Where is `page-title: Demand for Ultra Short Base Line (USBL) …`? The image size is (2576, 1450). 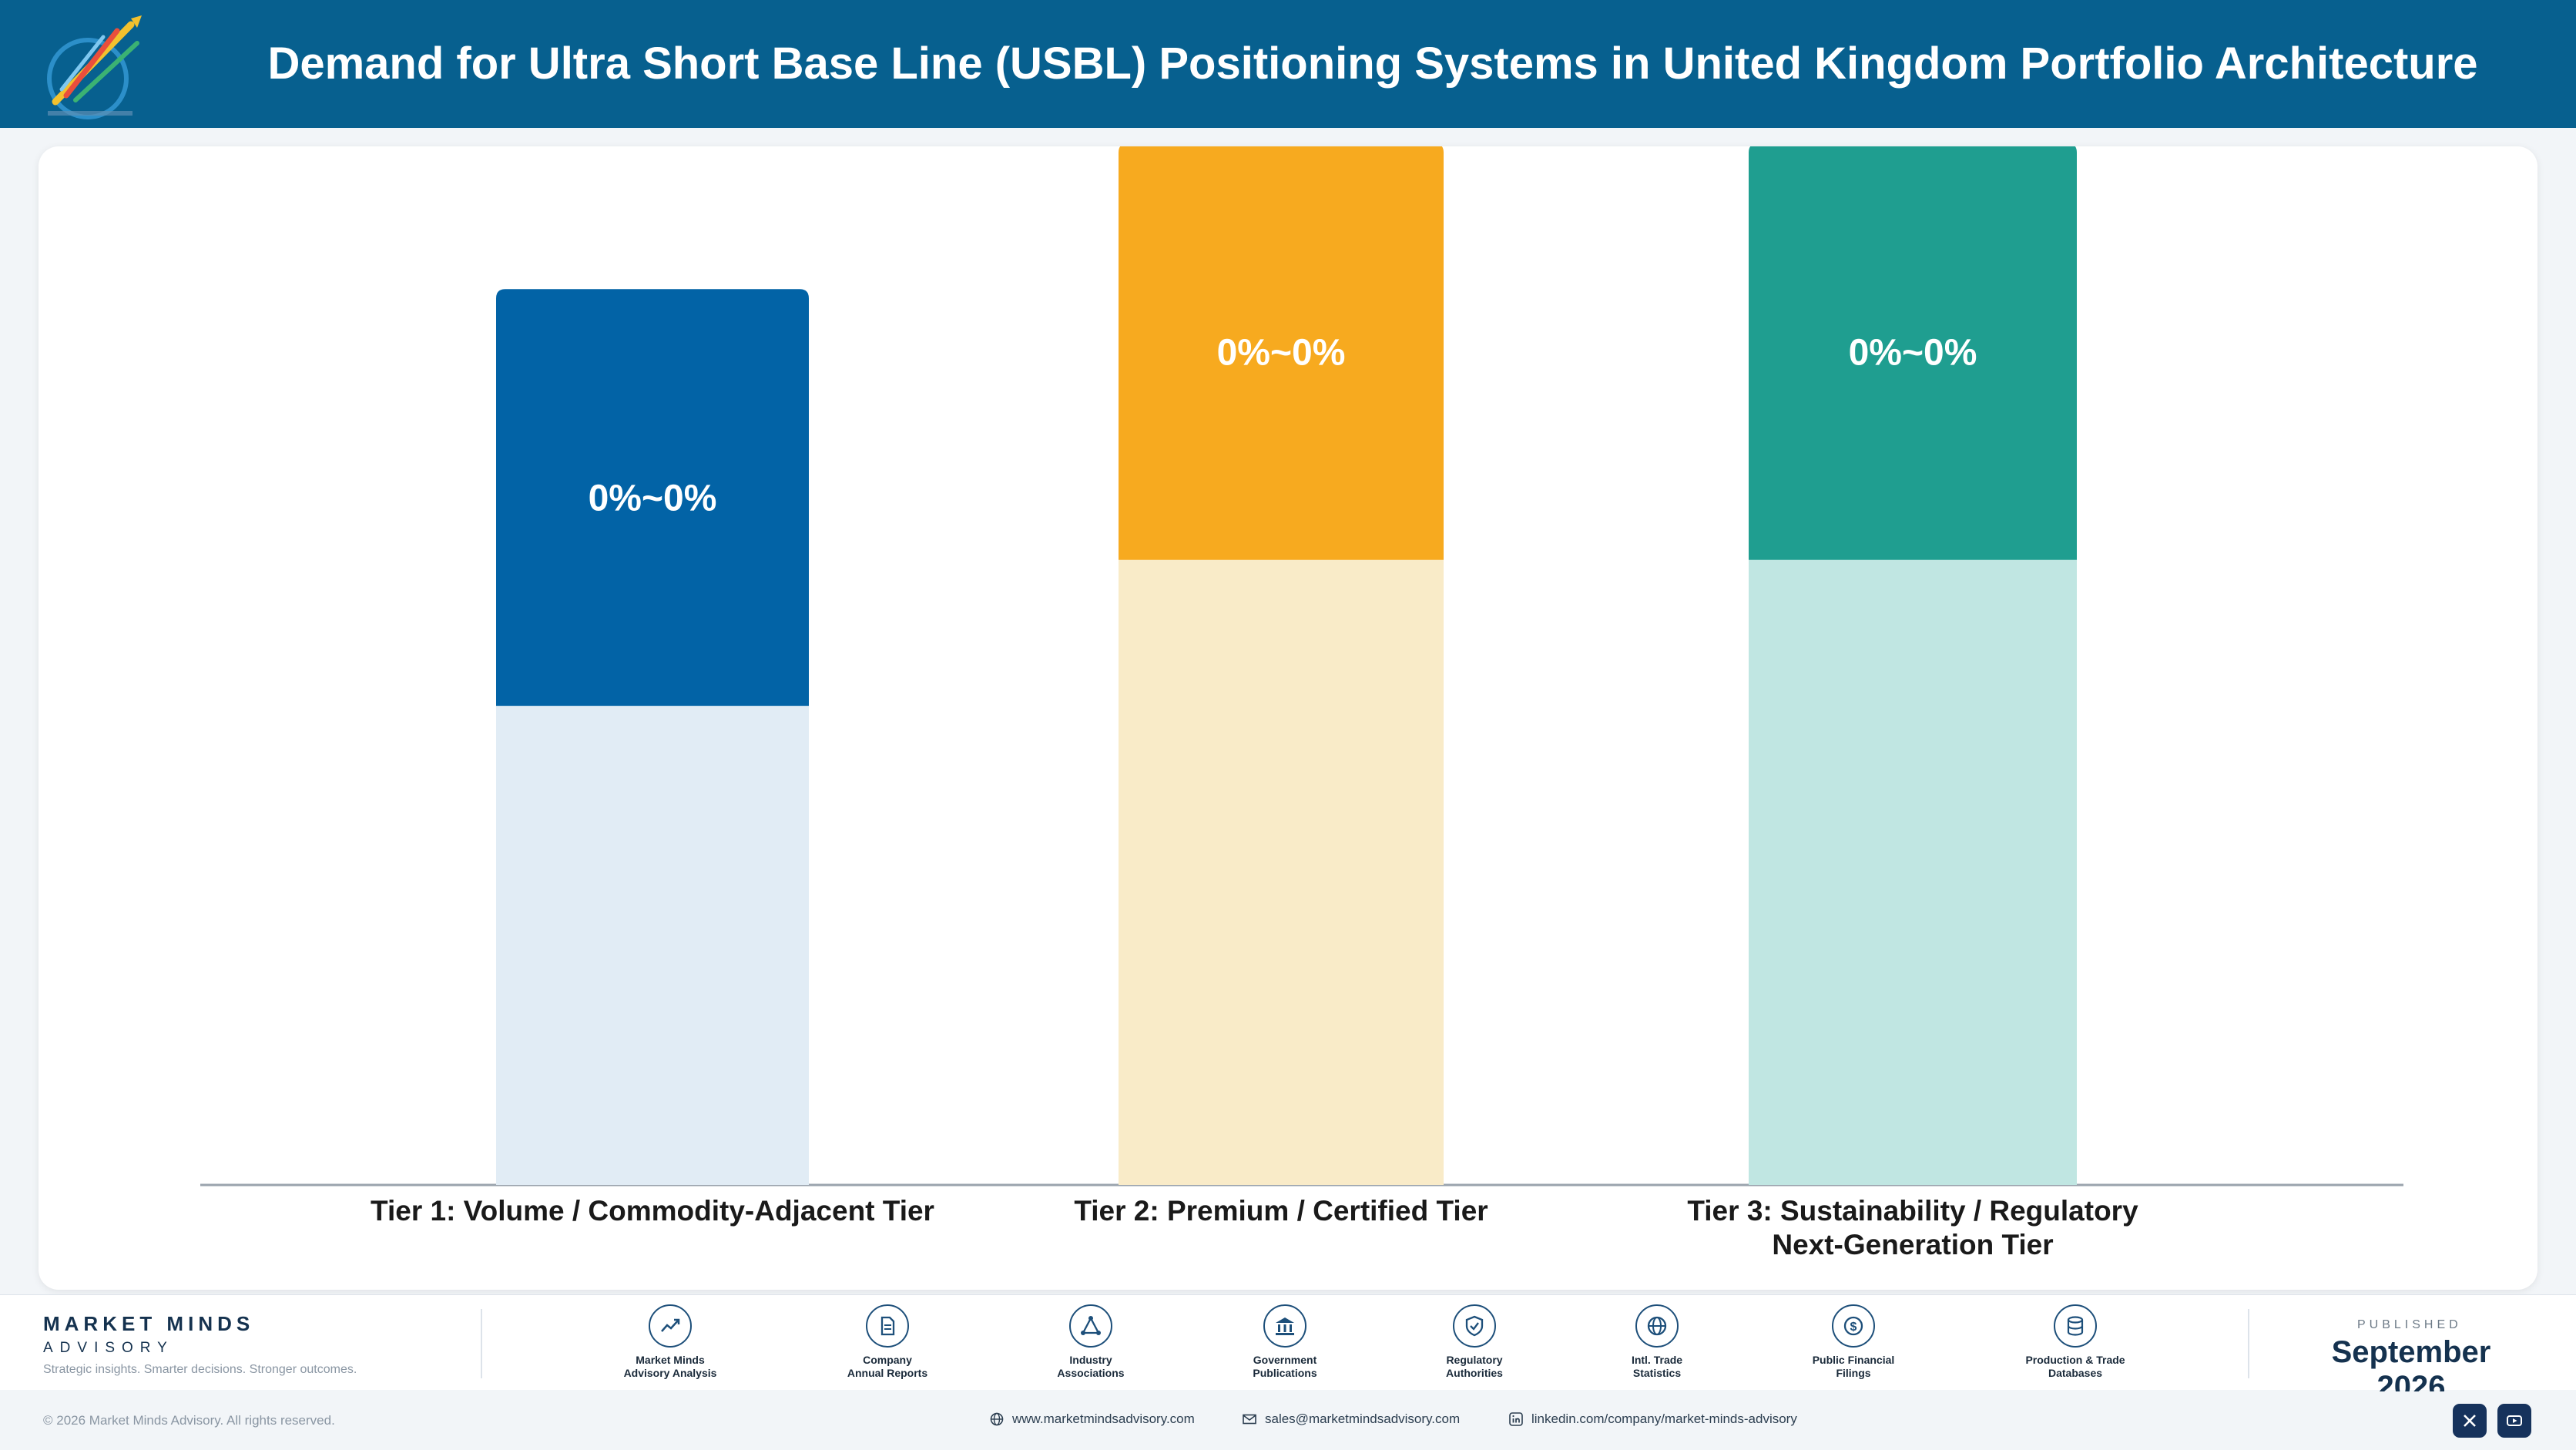 page-title: Demand for Ultra Short Base Line (USBL) … is located at coordinates (1372, 64).